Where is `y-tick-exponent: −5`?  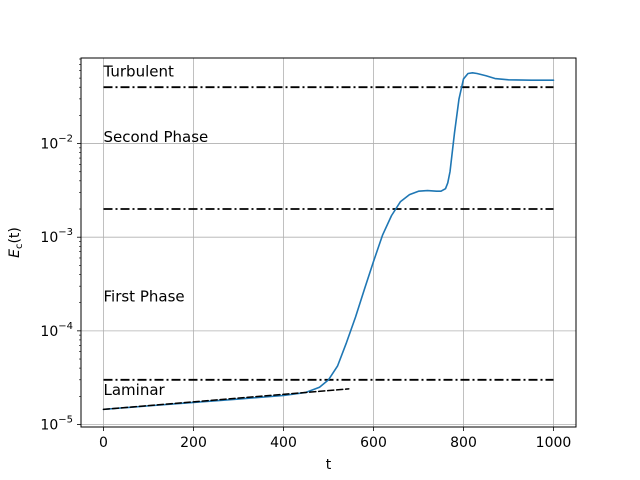
y-tick-exponent: −5 is located at coordinates (65, 419).